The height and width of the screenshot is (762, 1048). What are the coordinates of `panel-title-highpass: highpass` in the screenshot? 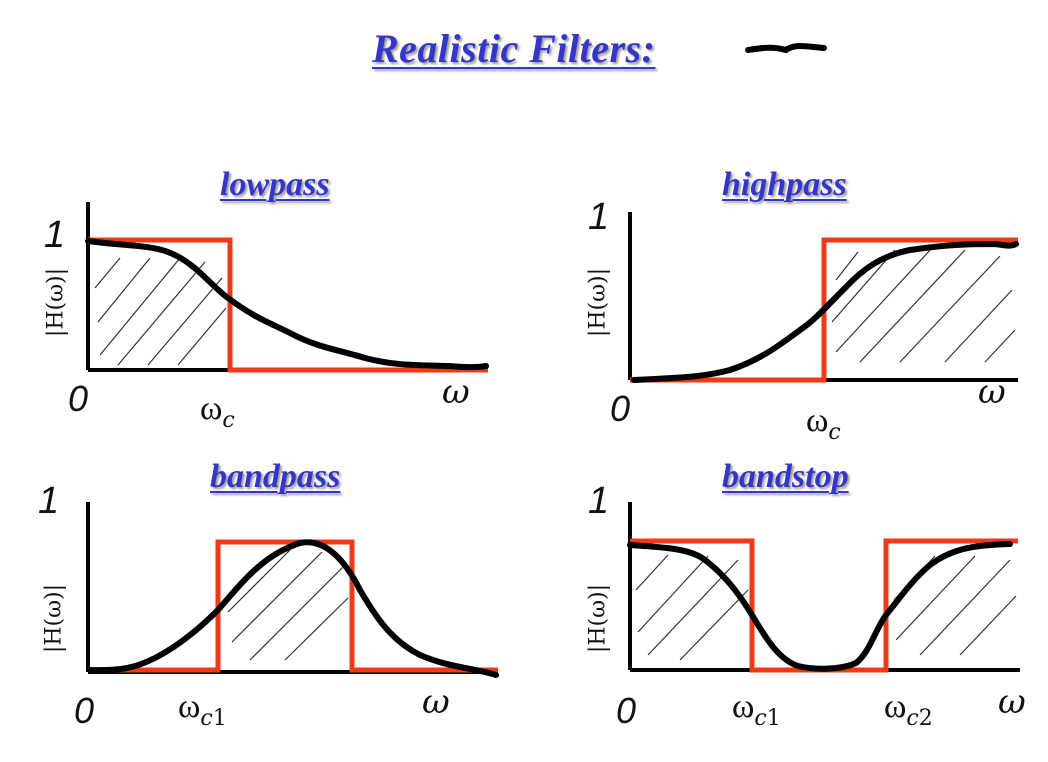 It's located at (784, 184).